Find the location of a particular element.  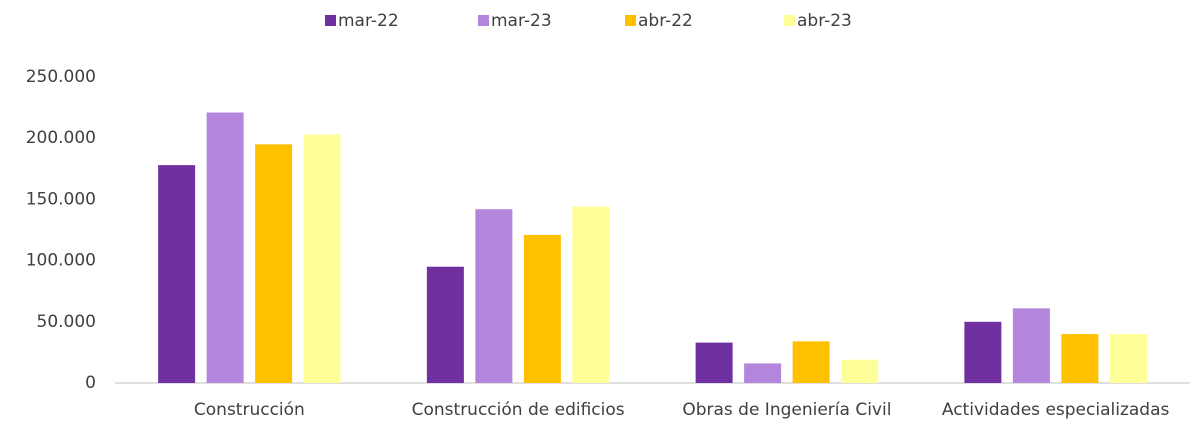

y-tick-label: 150.000 is located at coordinates (61, 199).